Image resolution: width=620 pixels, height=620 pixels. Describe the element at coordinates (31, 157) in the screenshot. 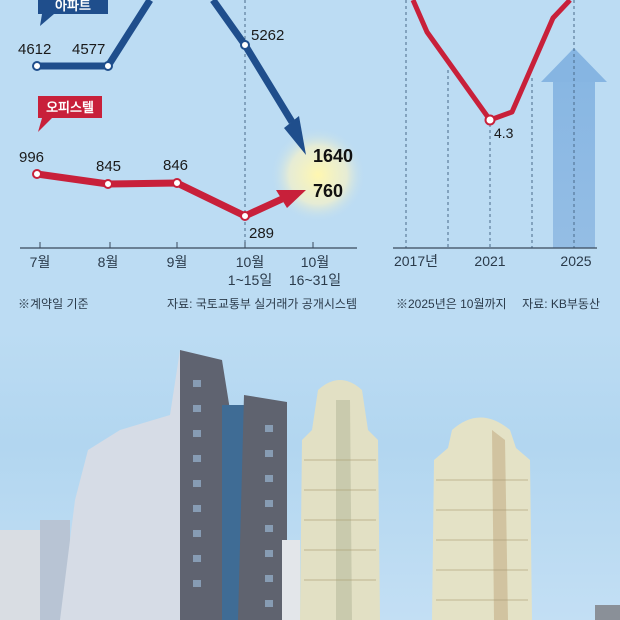

I see `off-value-7: 996` at that location.